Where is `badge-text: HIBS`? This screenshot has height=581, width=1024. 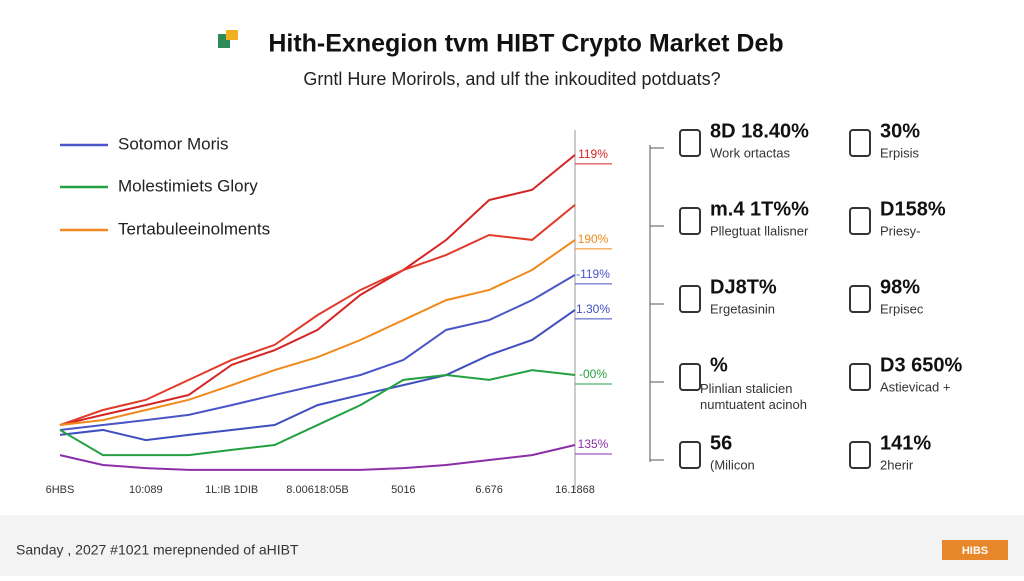 badge-text: HIBS is located at coordinates (975, 551).